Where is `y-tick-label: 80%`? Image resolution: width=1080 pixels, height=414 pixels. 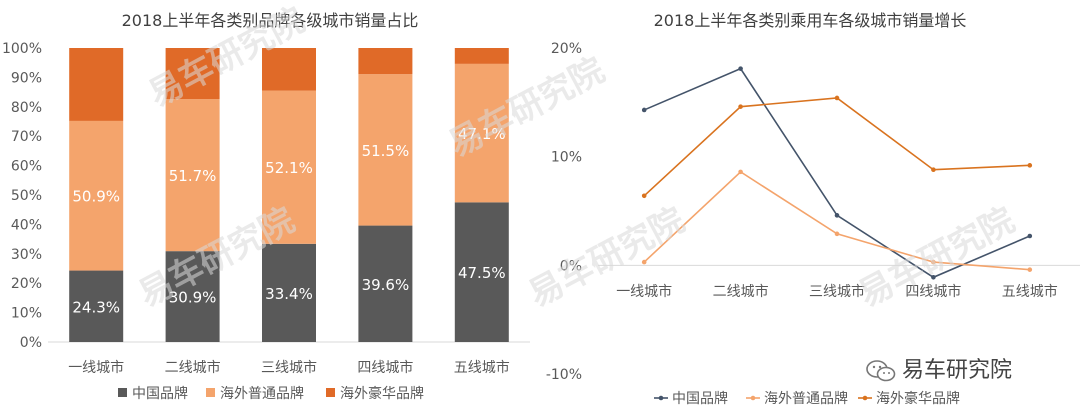 y-tick-label: 80% is located at coordinates (26, 108).